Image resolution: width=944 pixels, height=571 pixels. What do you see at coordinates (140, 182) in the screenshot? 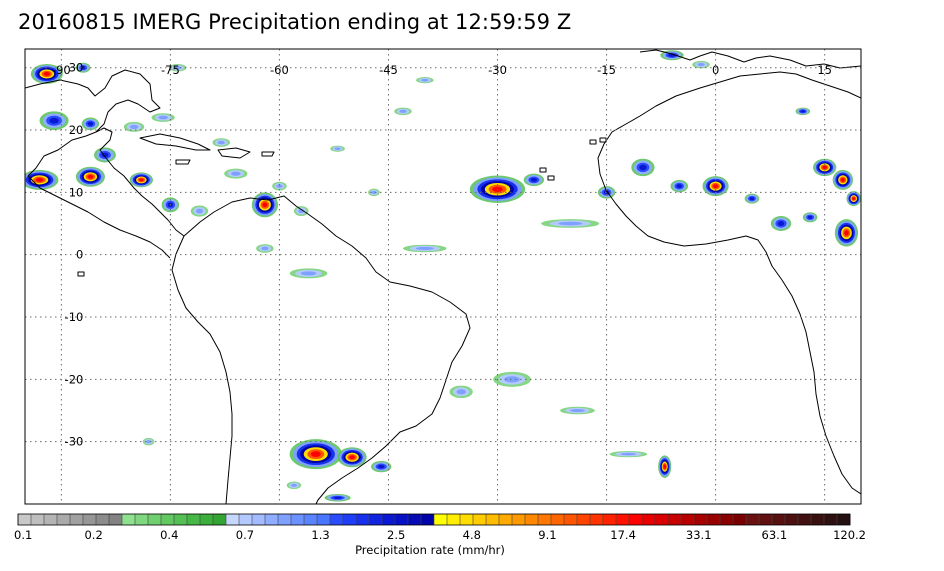
I see `coastline-yucatan` at bounding box center [140, 182].